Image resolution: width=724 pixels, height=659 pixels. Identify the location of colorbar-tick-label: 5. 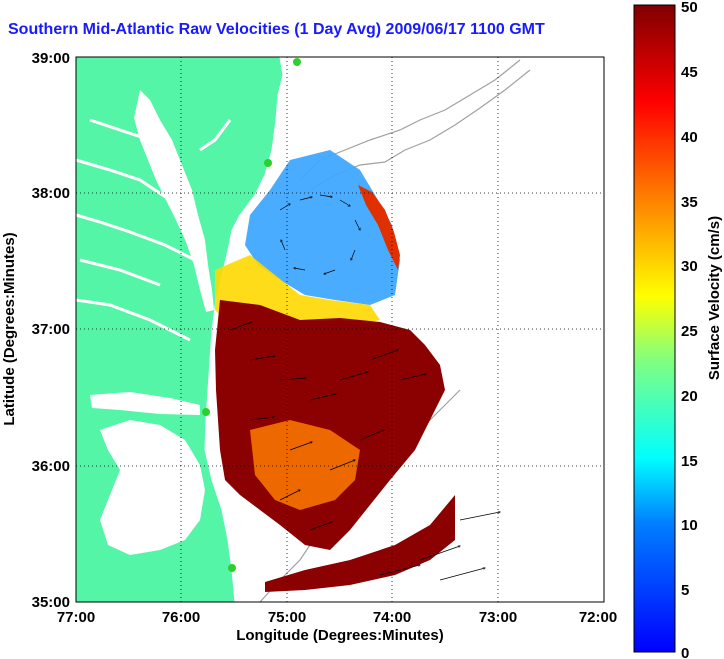
(685, 590).